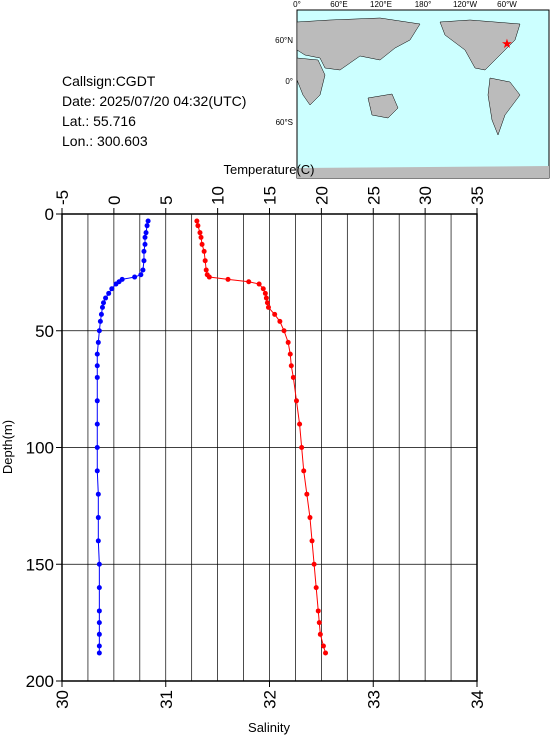 This screenshot has width=553, height=741. Describe the element at coordinates (477, 699) in the screenshot. I see `x-tick-label: 34` at that location.